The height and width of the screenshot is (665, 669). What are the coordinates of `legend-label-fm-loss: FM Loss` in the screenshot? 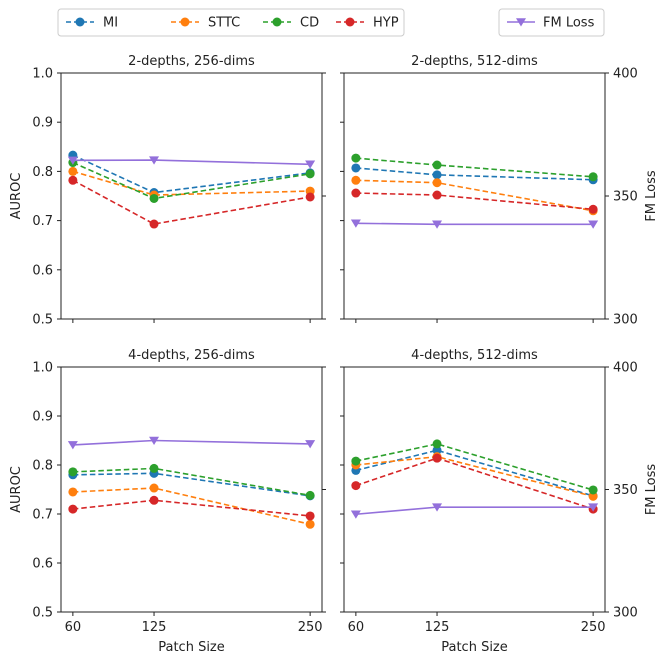 It's located at (569, 23).